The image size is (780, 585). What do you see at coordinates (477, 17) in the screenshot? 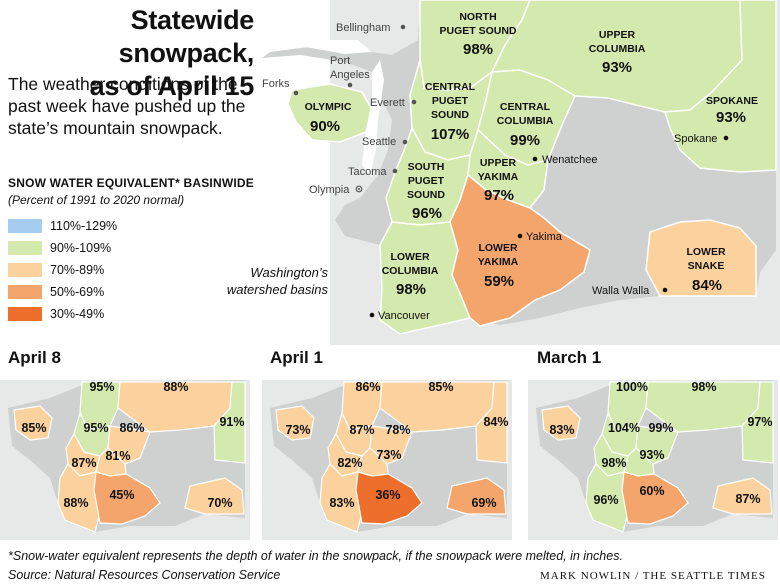
I see `basin-name: NORTH` at bounding box center [477, 17].